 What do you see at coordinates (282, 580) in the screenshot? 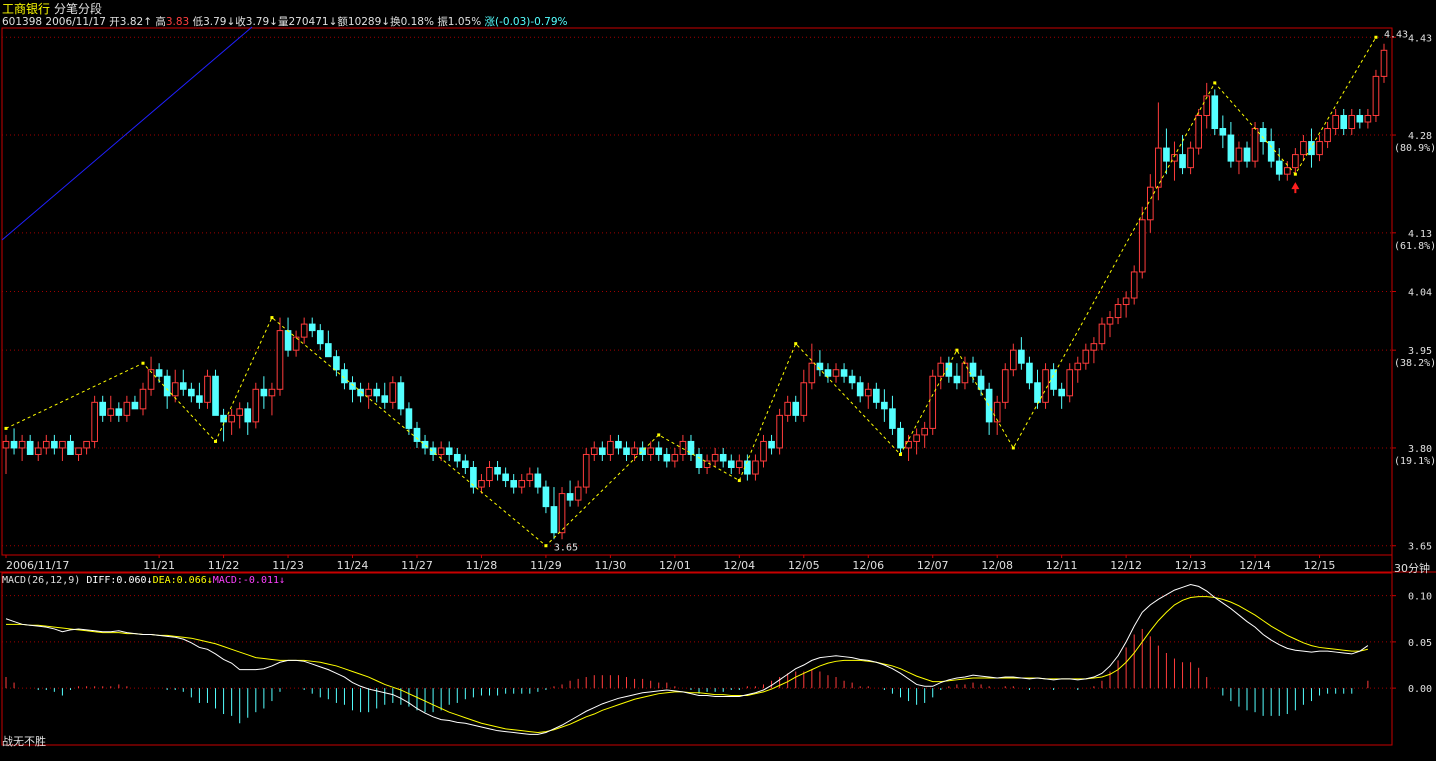
I see `macd-arrow-icon: ↓` at bounding box center [282, 580].